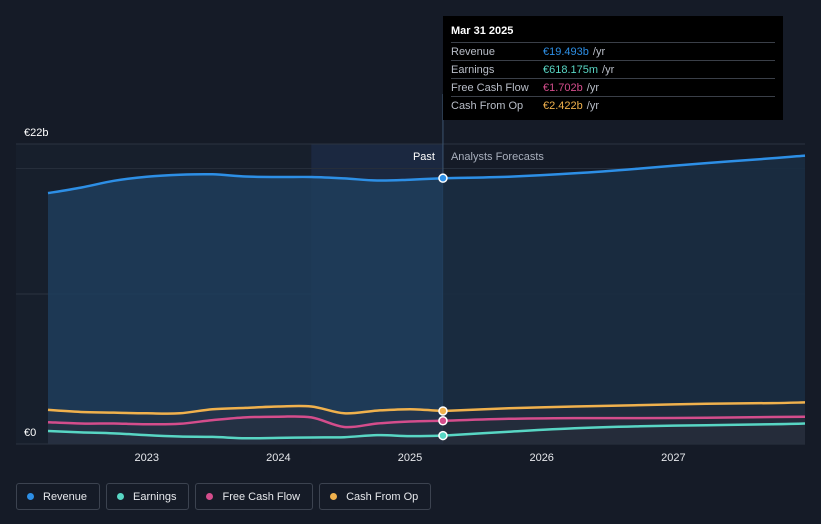  I want to click on tooltip-row-revenue: Revenue €19.493b /yr, so click(613, 51).